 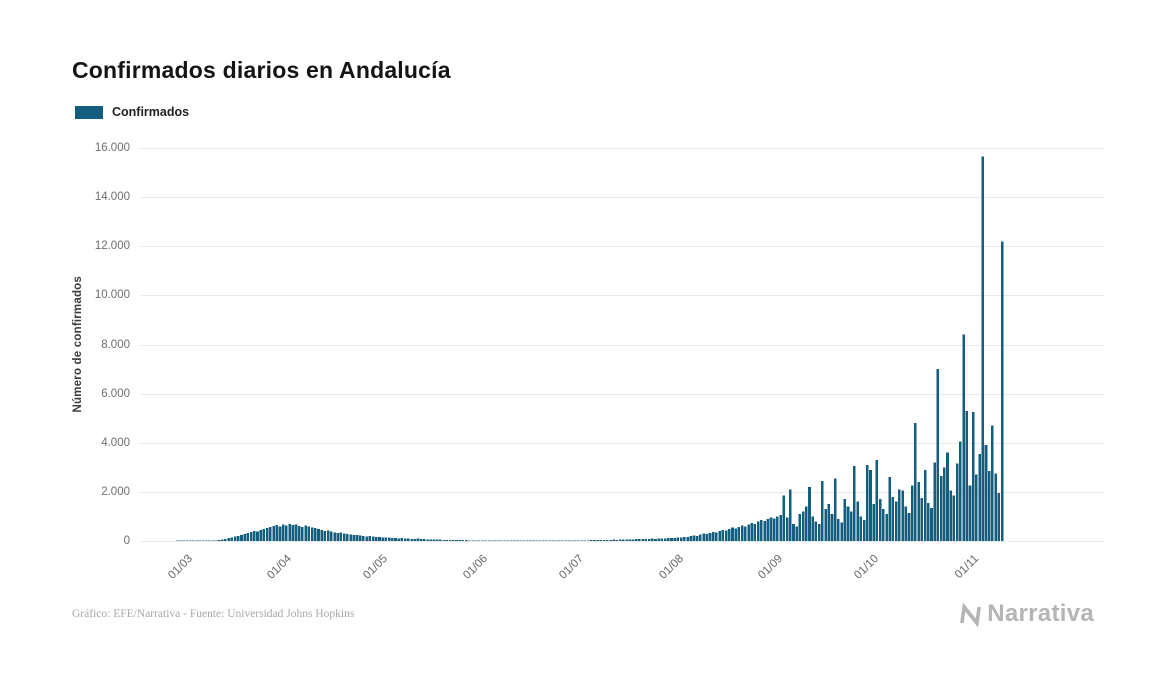 What do you see at coordinates (867, 567) in the screenshot?
I see `x-tick-label: 01/10` at bounding box center [867, 567].